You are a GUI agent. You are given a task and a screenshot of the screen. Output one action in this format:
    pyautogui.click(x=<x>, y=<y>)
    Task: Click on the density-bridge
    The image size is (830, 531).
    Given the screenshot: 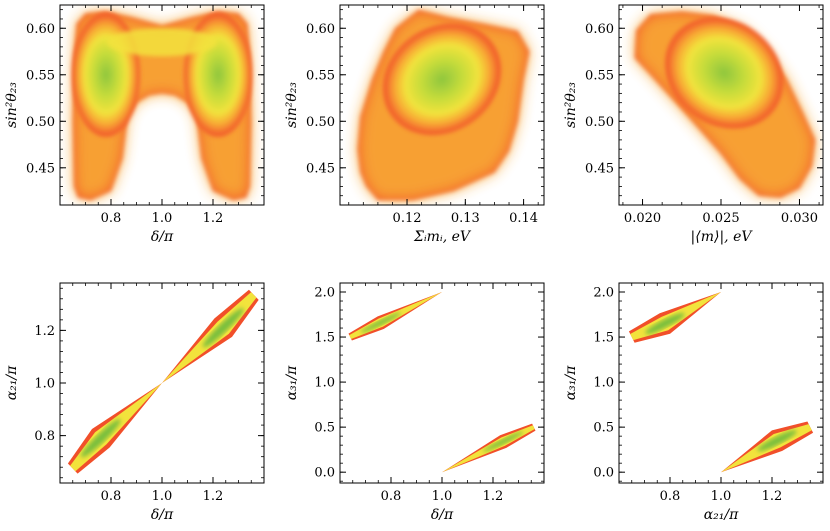 What is the action you would take?
    pyautogui.click(x=162, y=42)
    